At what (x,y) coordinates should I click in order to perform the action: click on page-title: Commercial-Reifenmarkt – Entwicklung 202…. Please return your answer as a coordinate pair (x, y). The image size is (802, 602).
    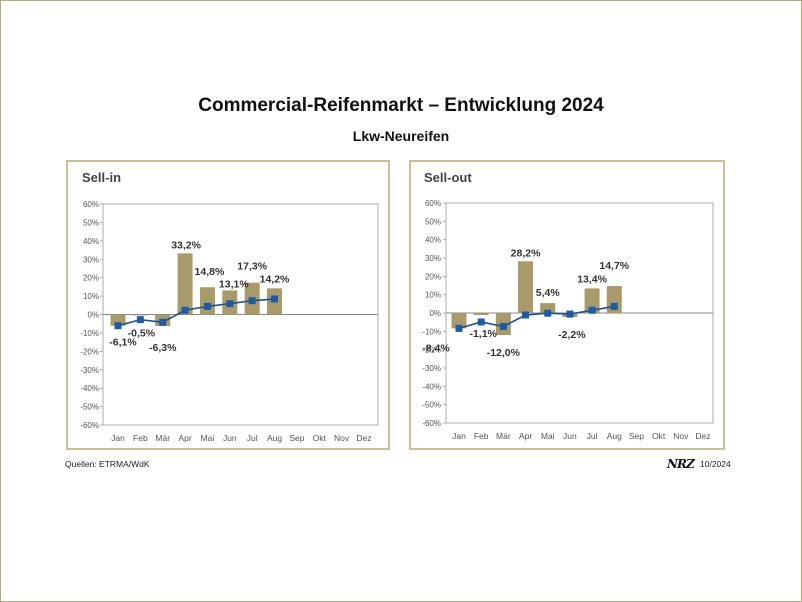
    Looking at the image, I should click on (401, 105).